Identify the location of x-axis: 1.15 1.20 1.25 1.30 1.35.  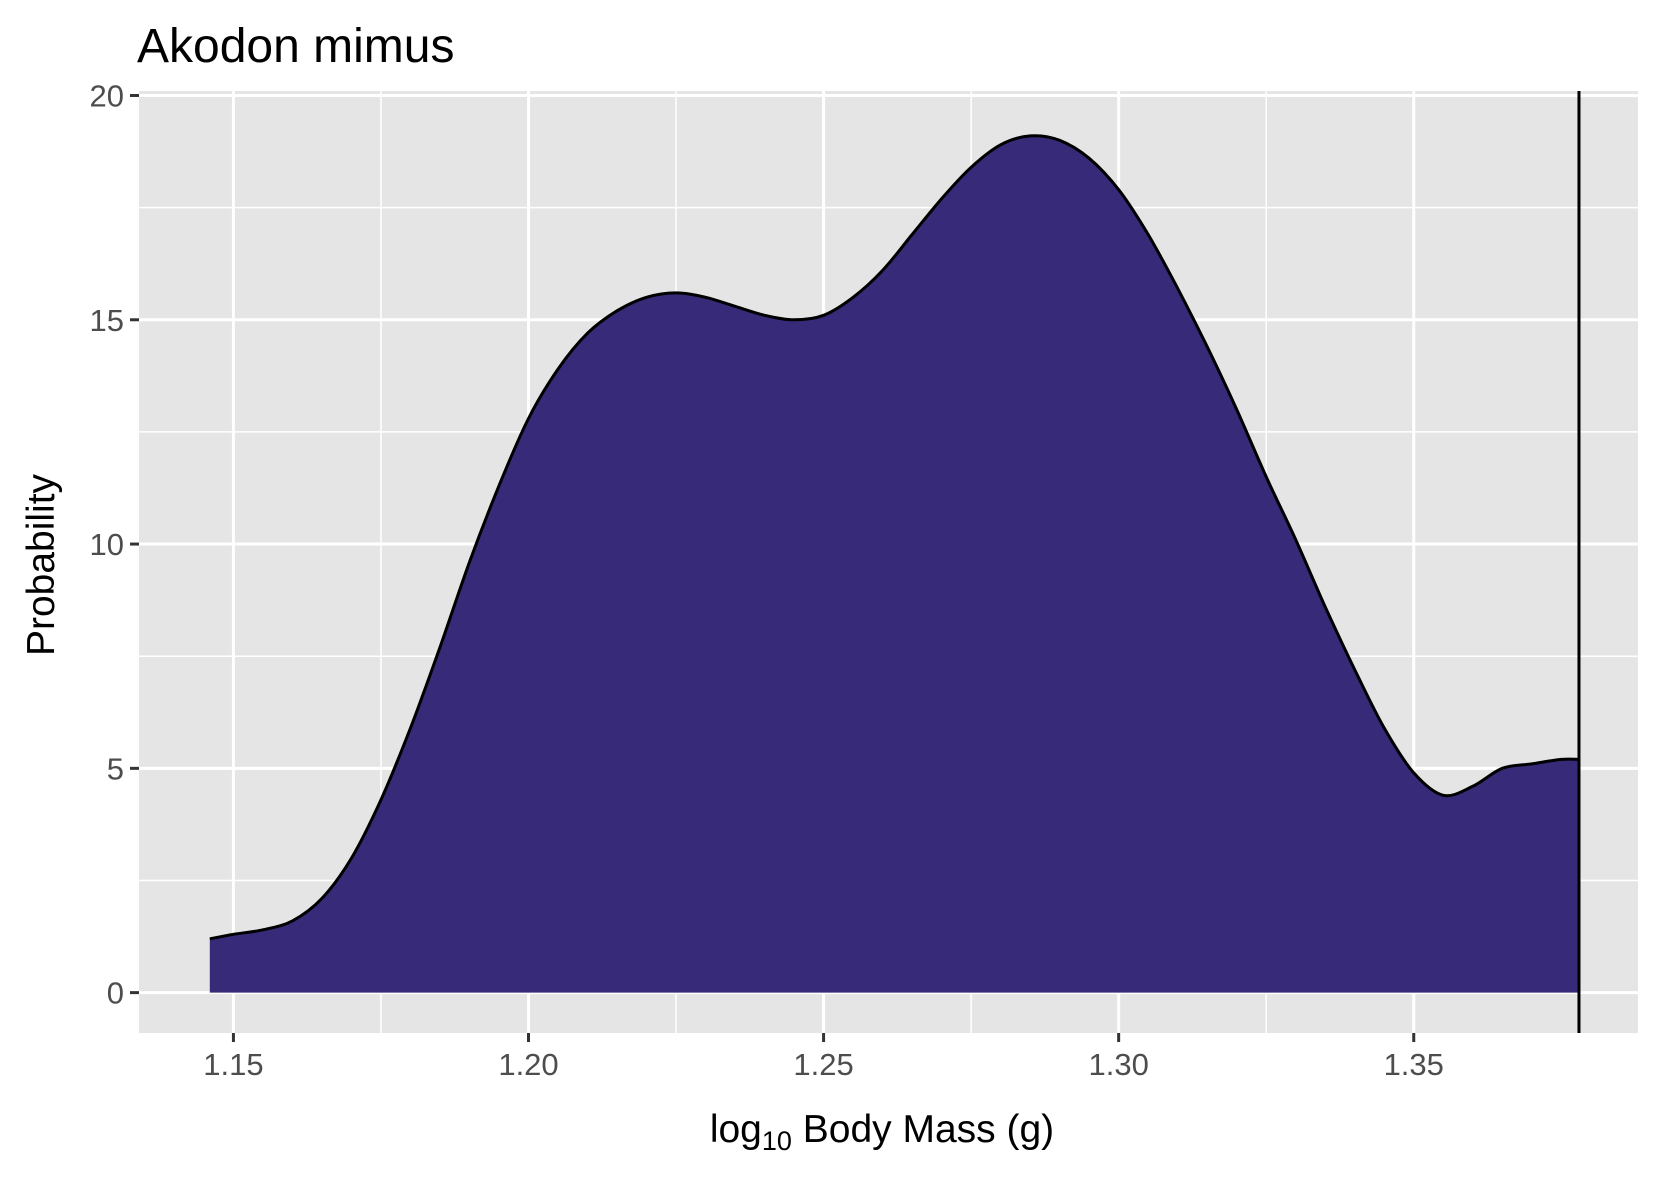
(823, 1057).